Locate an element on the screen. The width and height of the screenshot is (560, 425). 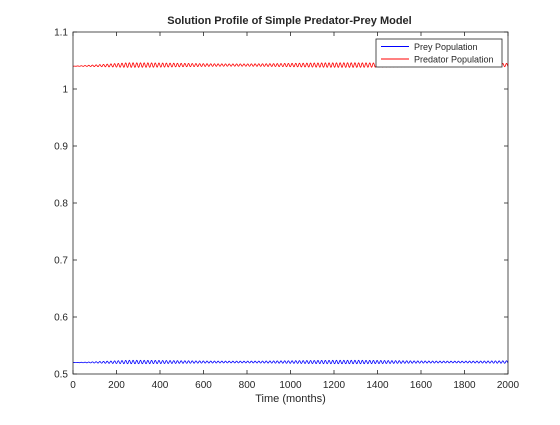
x-axis-label: Time (months) is located at coordinates (290, 399).